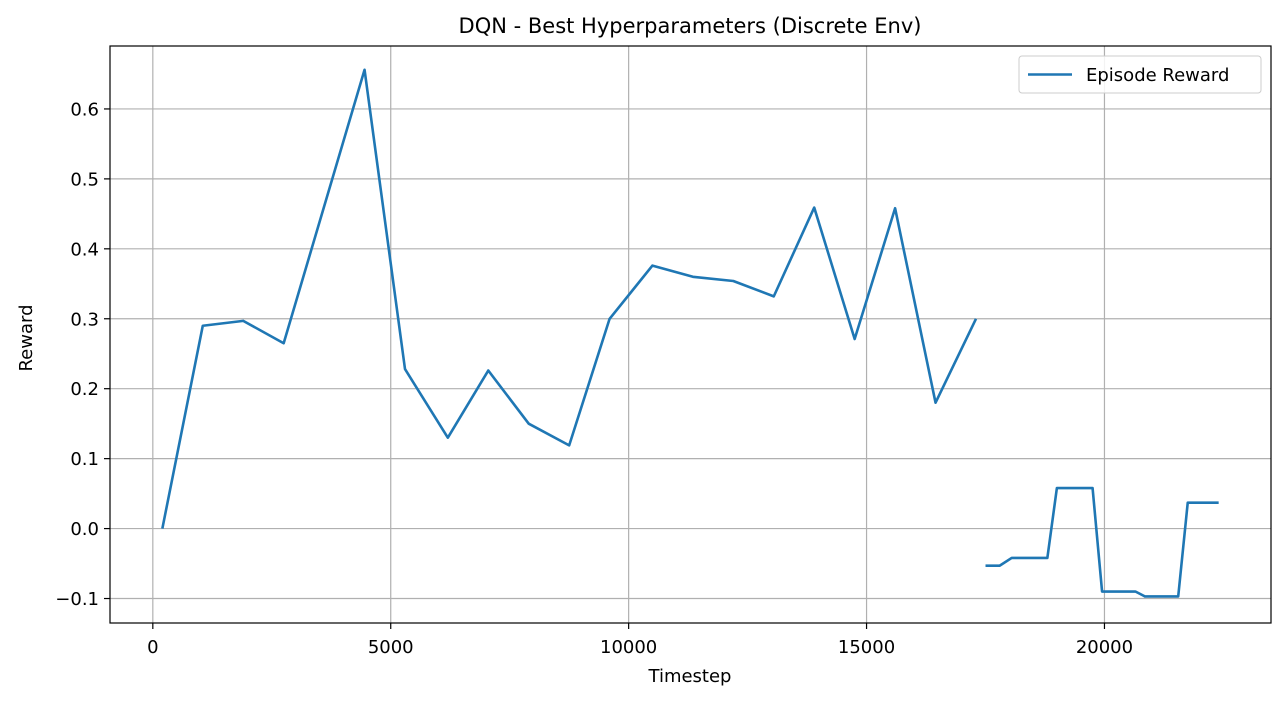  What do you see at coordinates (690, 676) in the screenshot?
I see `x-axis-label: Timestep` at bounding box center [690, 676].